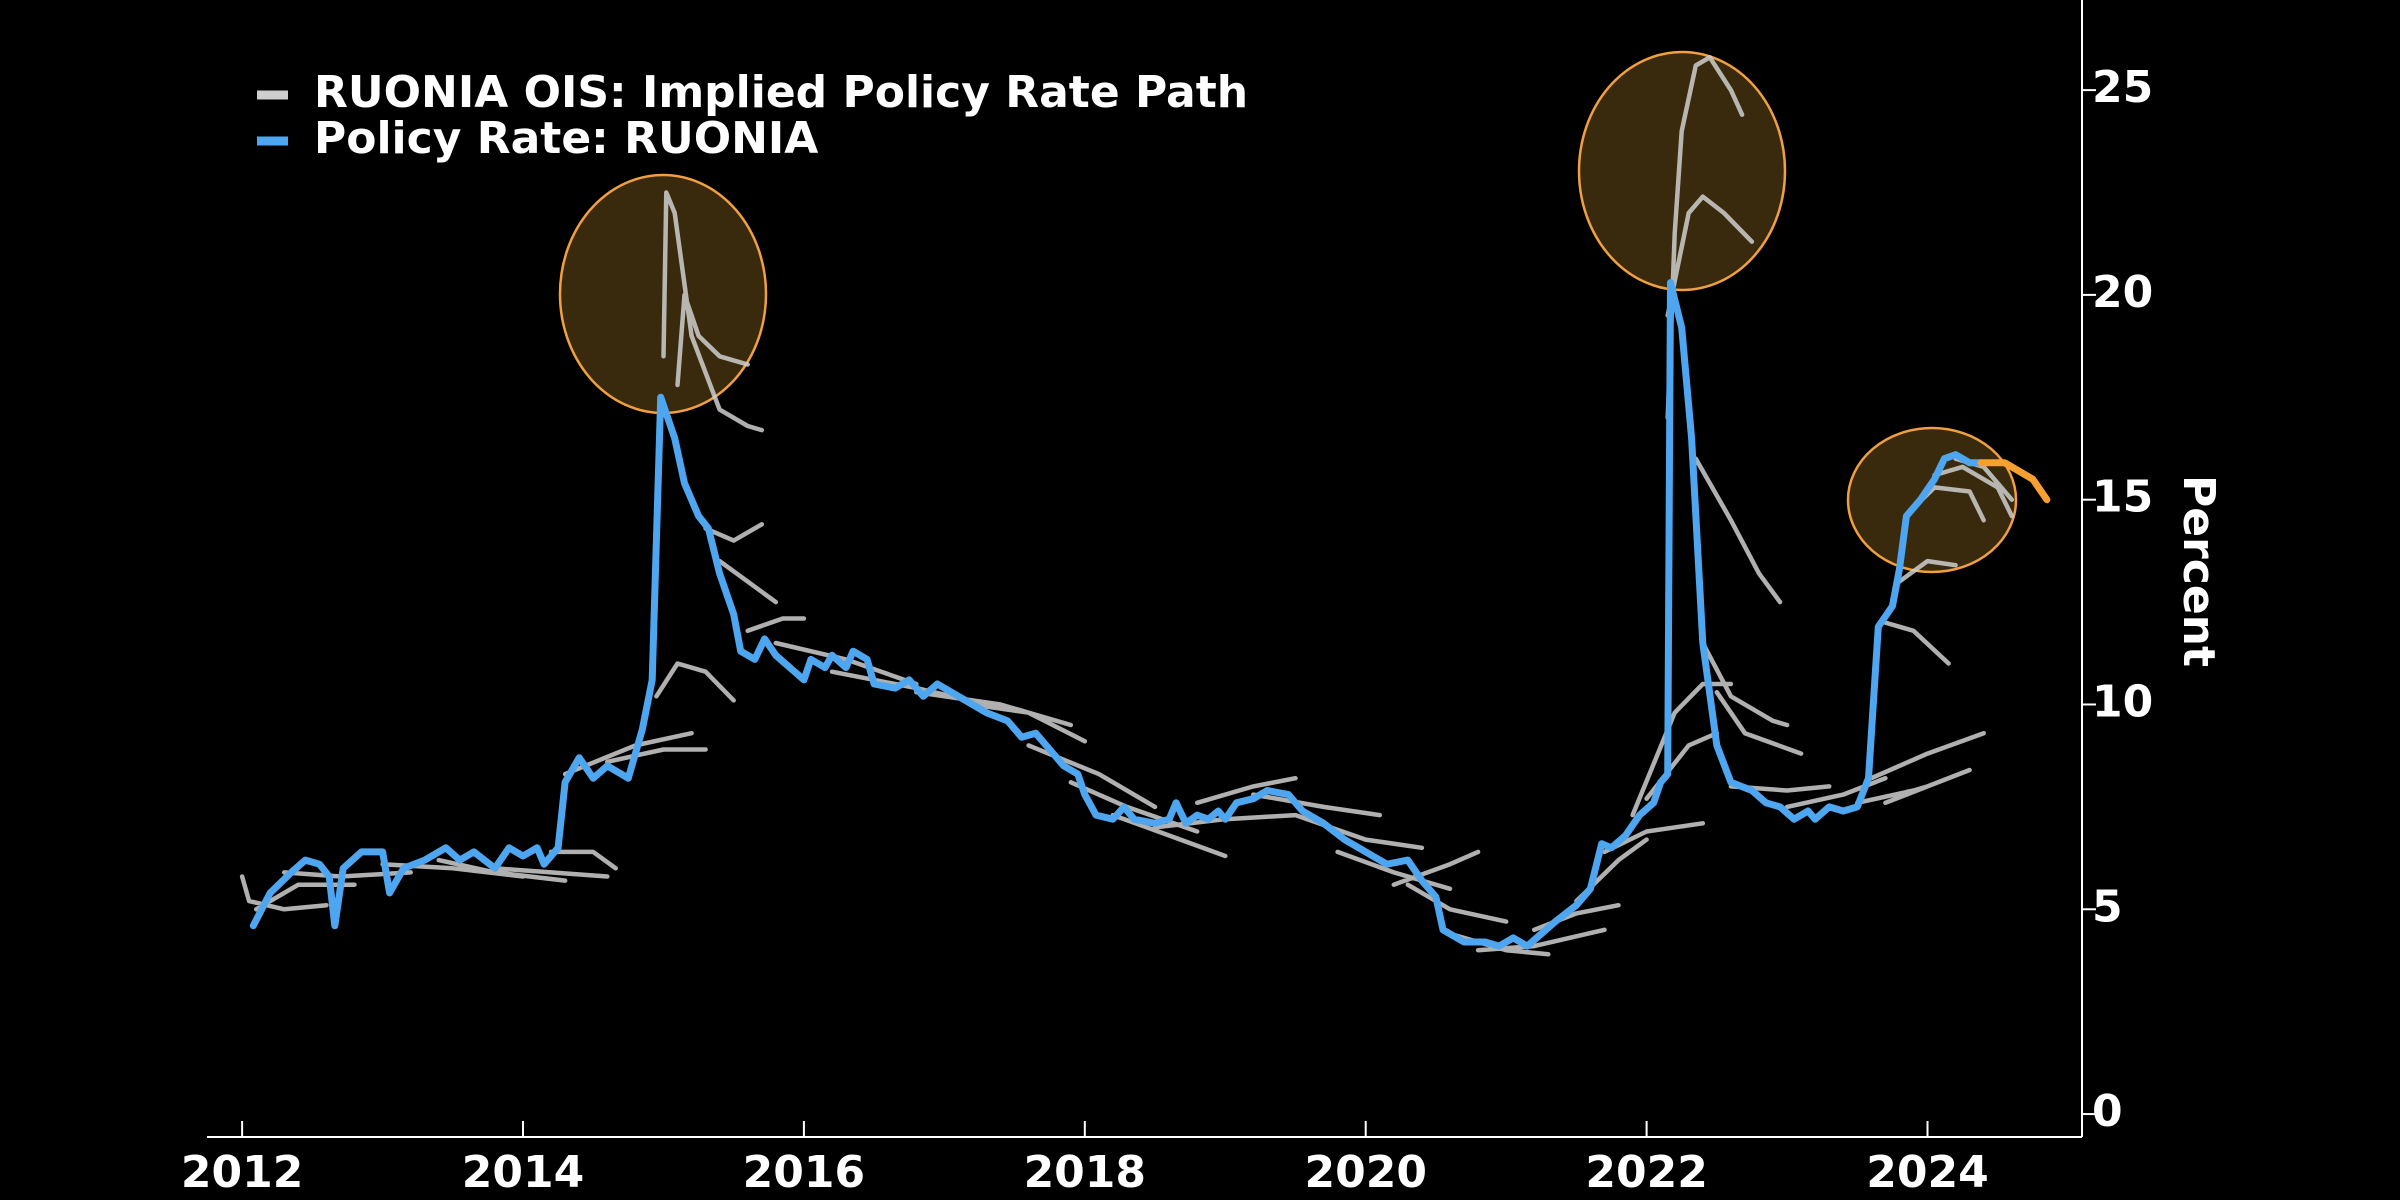 The image size is (2400, 1200). I want to click on x-tick-label: 2014, so click(523, 1172).